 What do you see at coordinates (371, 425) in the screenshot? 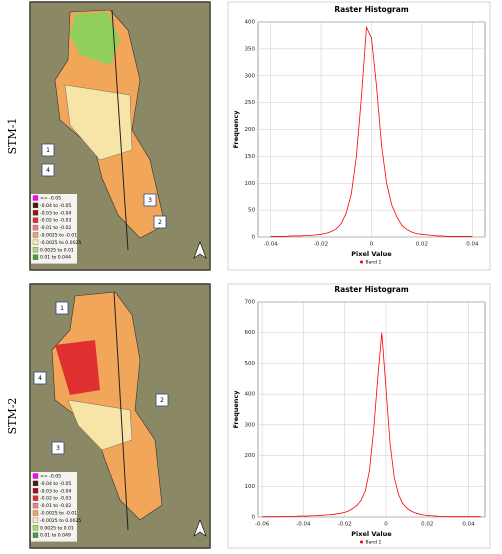
I see `histogram-line` at bounding box center [371, 425].